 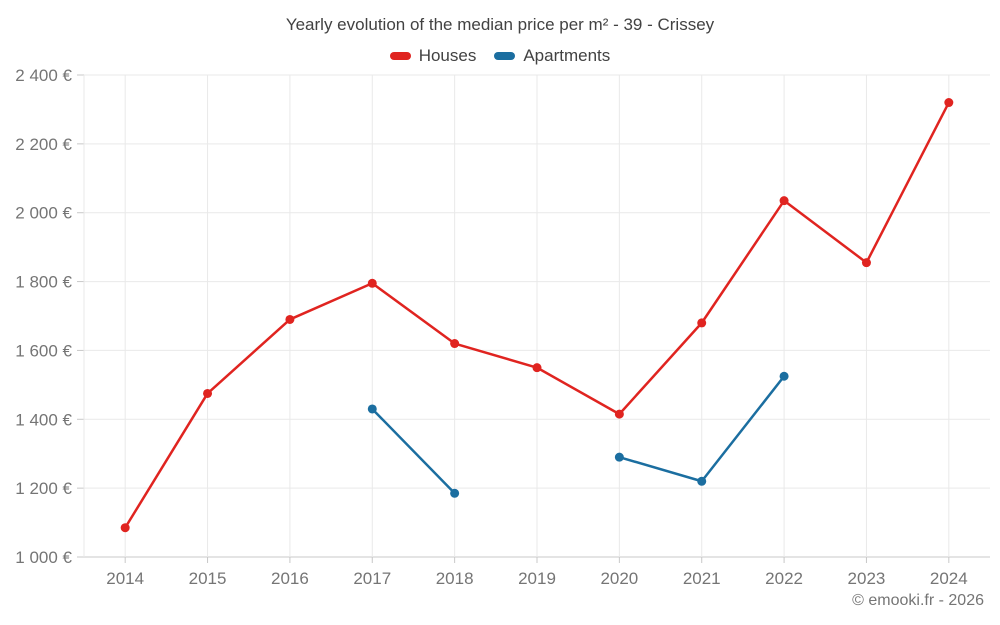 What do you see at coordinates (949, 103) in the screenshot?
I see `data-point-houses-2024` at bounding box center [949, 103].